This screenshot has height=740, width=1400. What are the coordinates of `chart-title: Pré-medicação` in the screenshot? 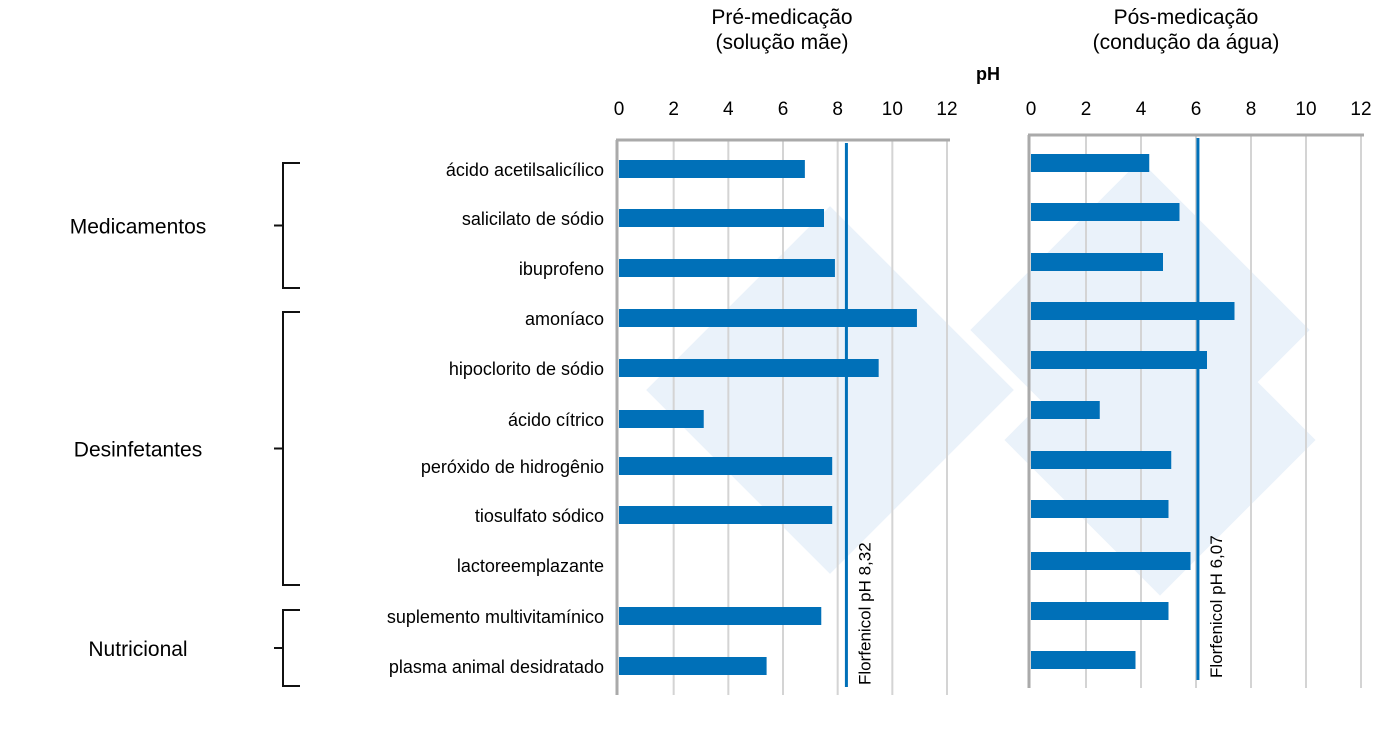 It's located at (781, 17).